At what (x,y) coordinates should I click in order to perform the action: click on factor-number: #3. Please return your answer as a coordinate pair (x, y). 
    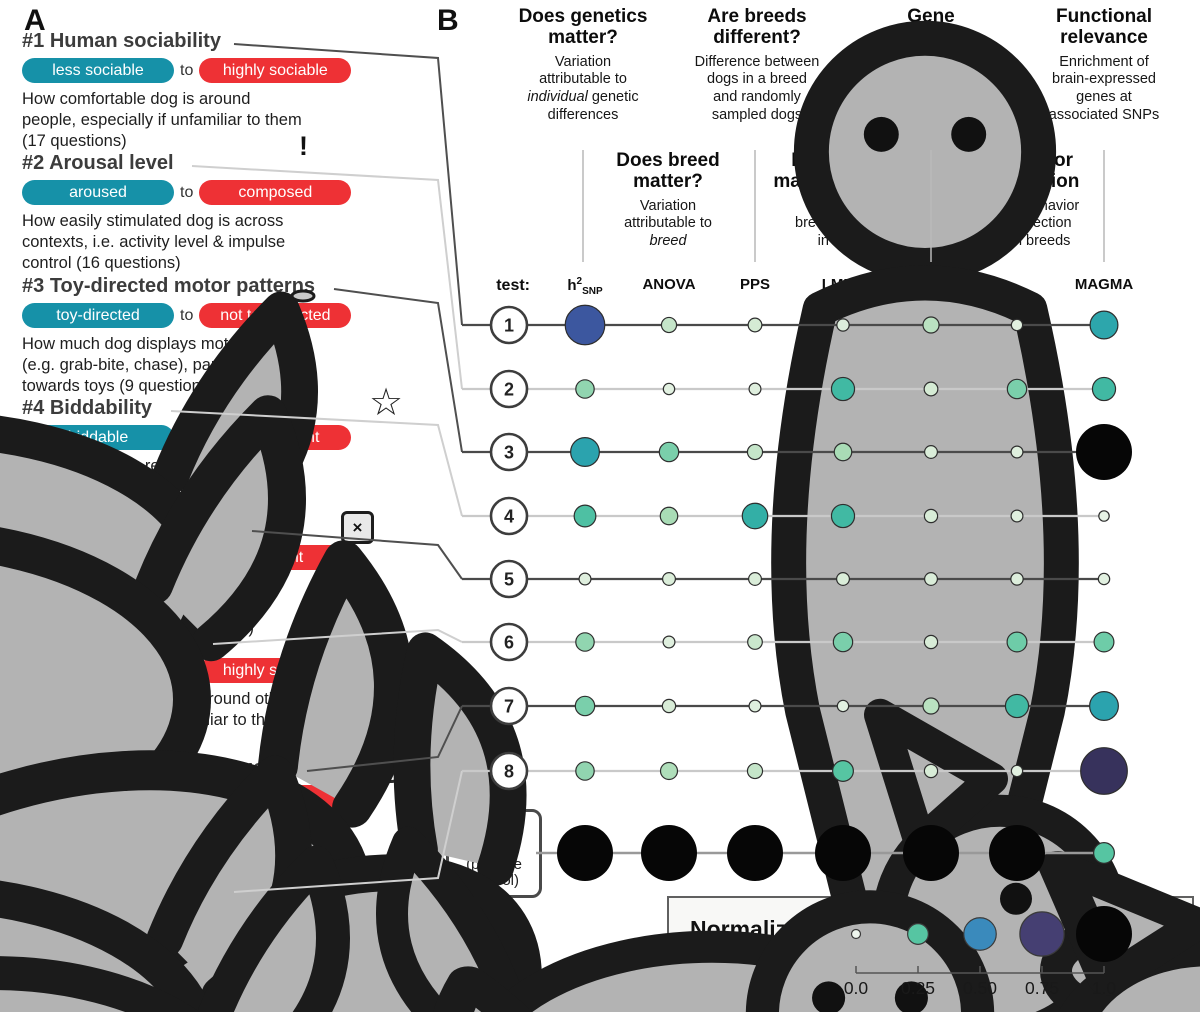
    Looking at the image, I should click on (33, 286).